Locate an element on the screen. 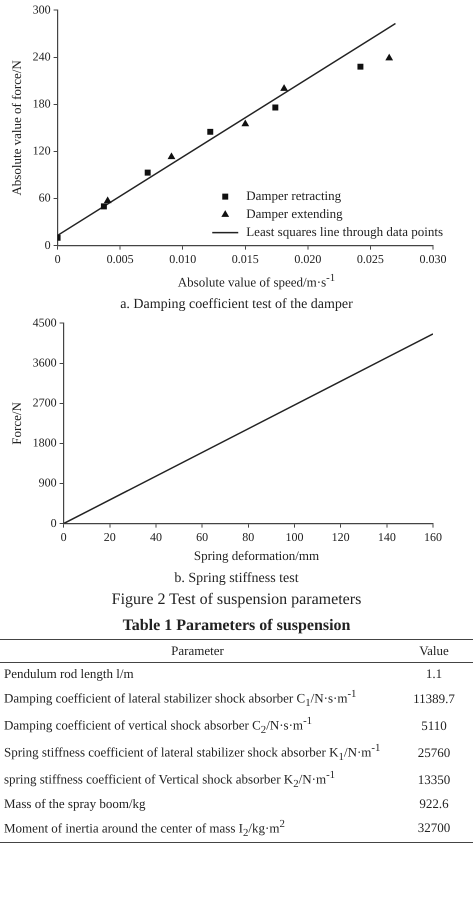 This screenshot has height=903, width=473. text: Table 1 Parameters of suspension is located at coordinates (237, 626).